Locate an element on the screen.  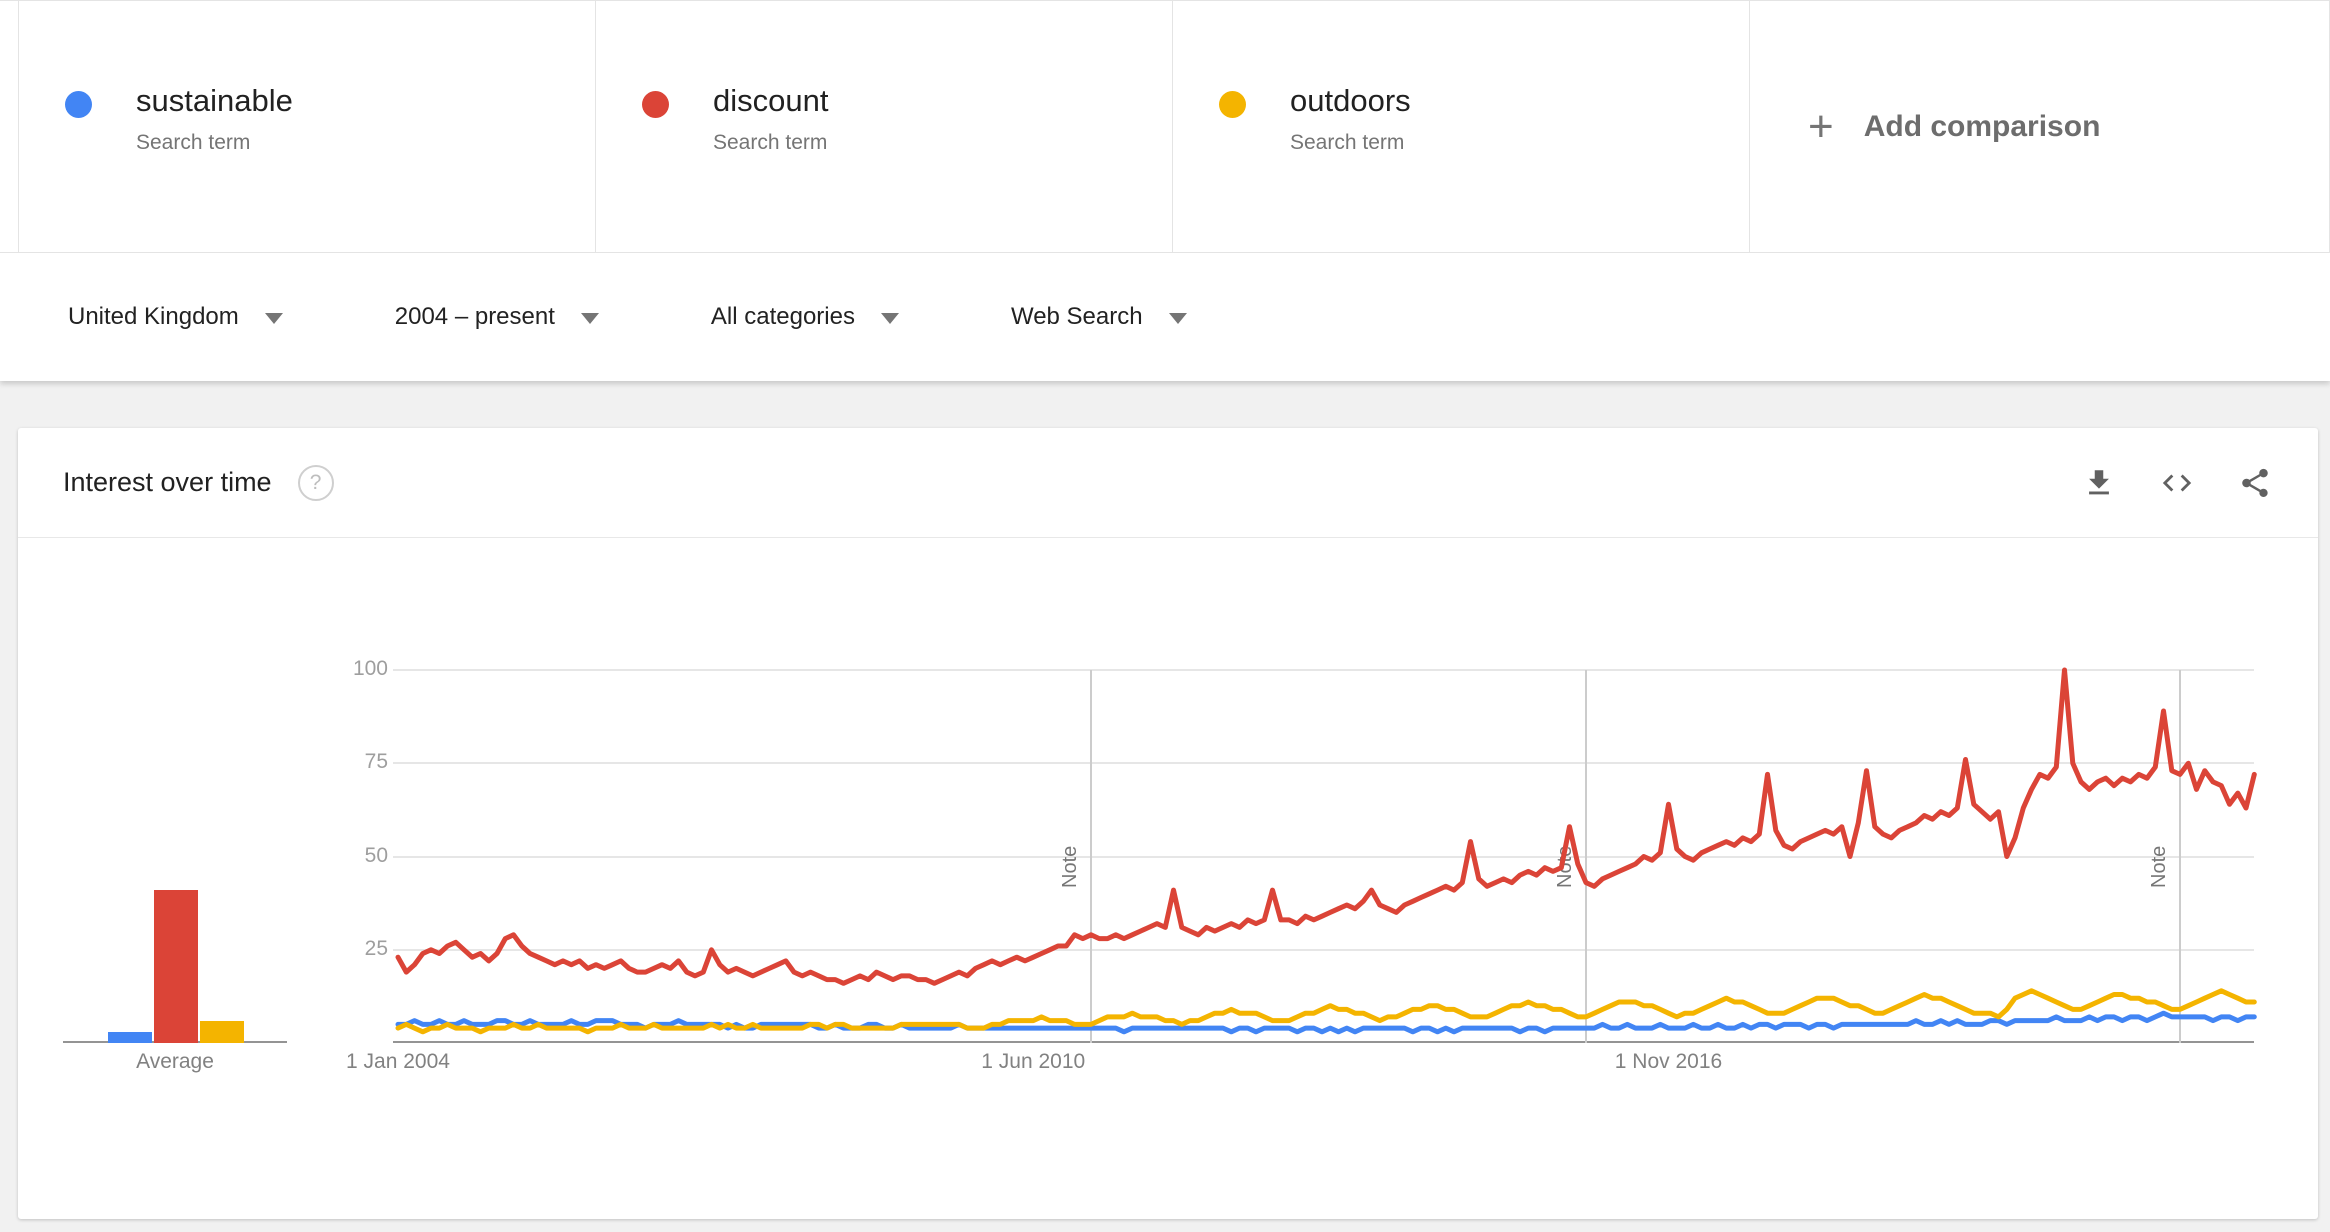
average-label: Average is located at coordinates (175, 1061).